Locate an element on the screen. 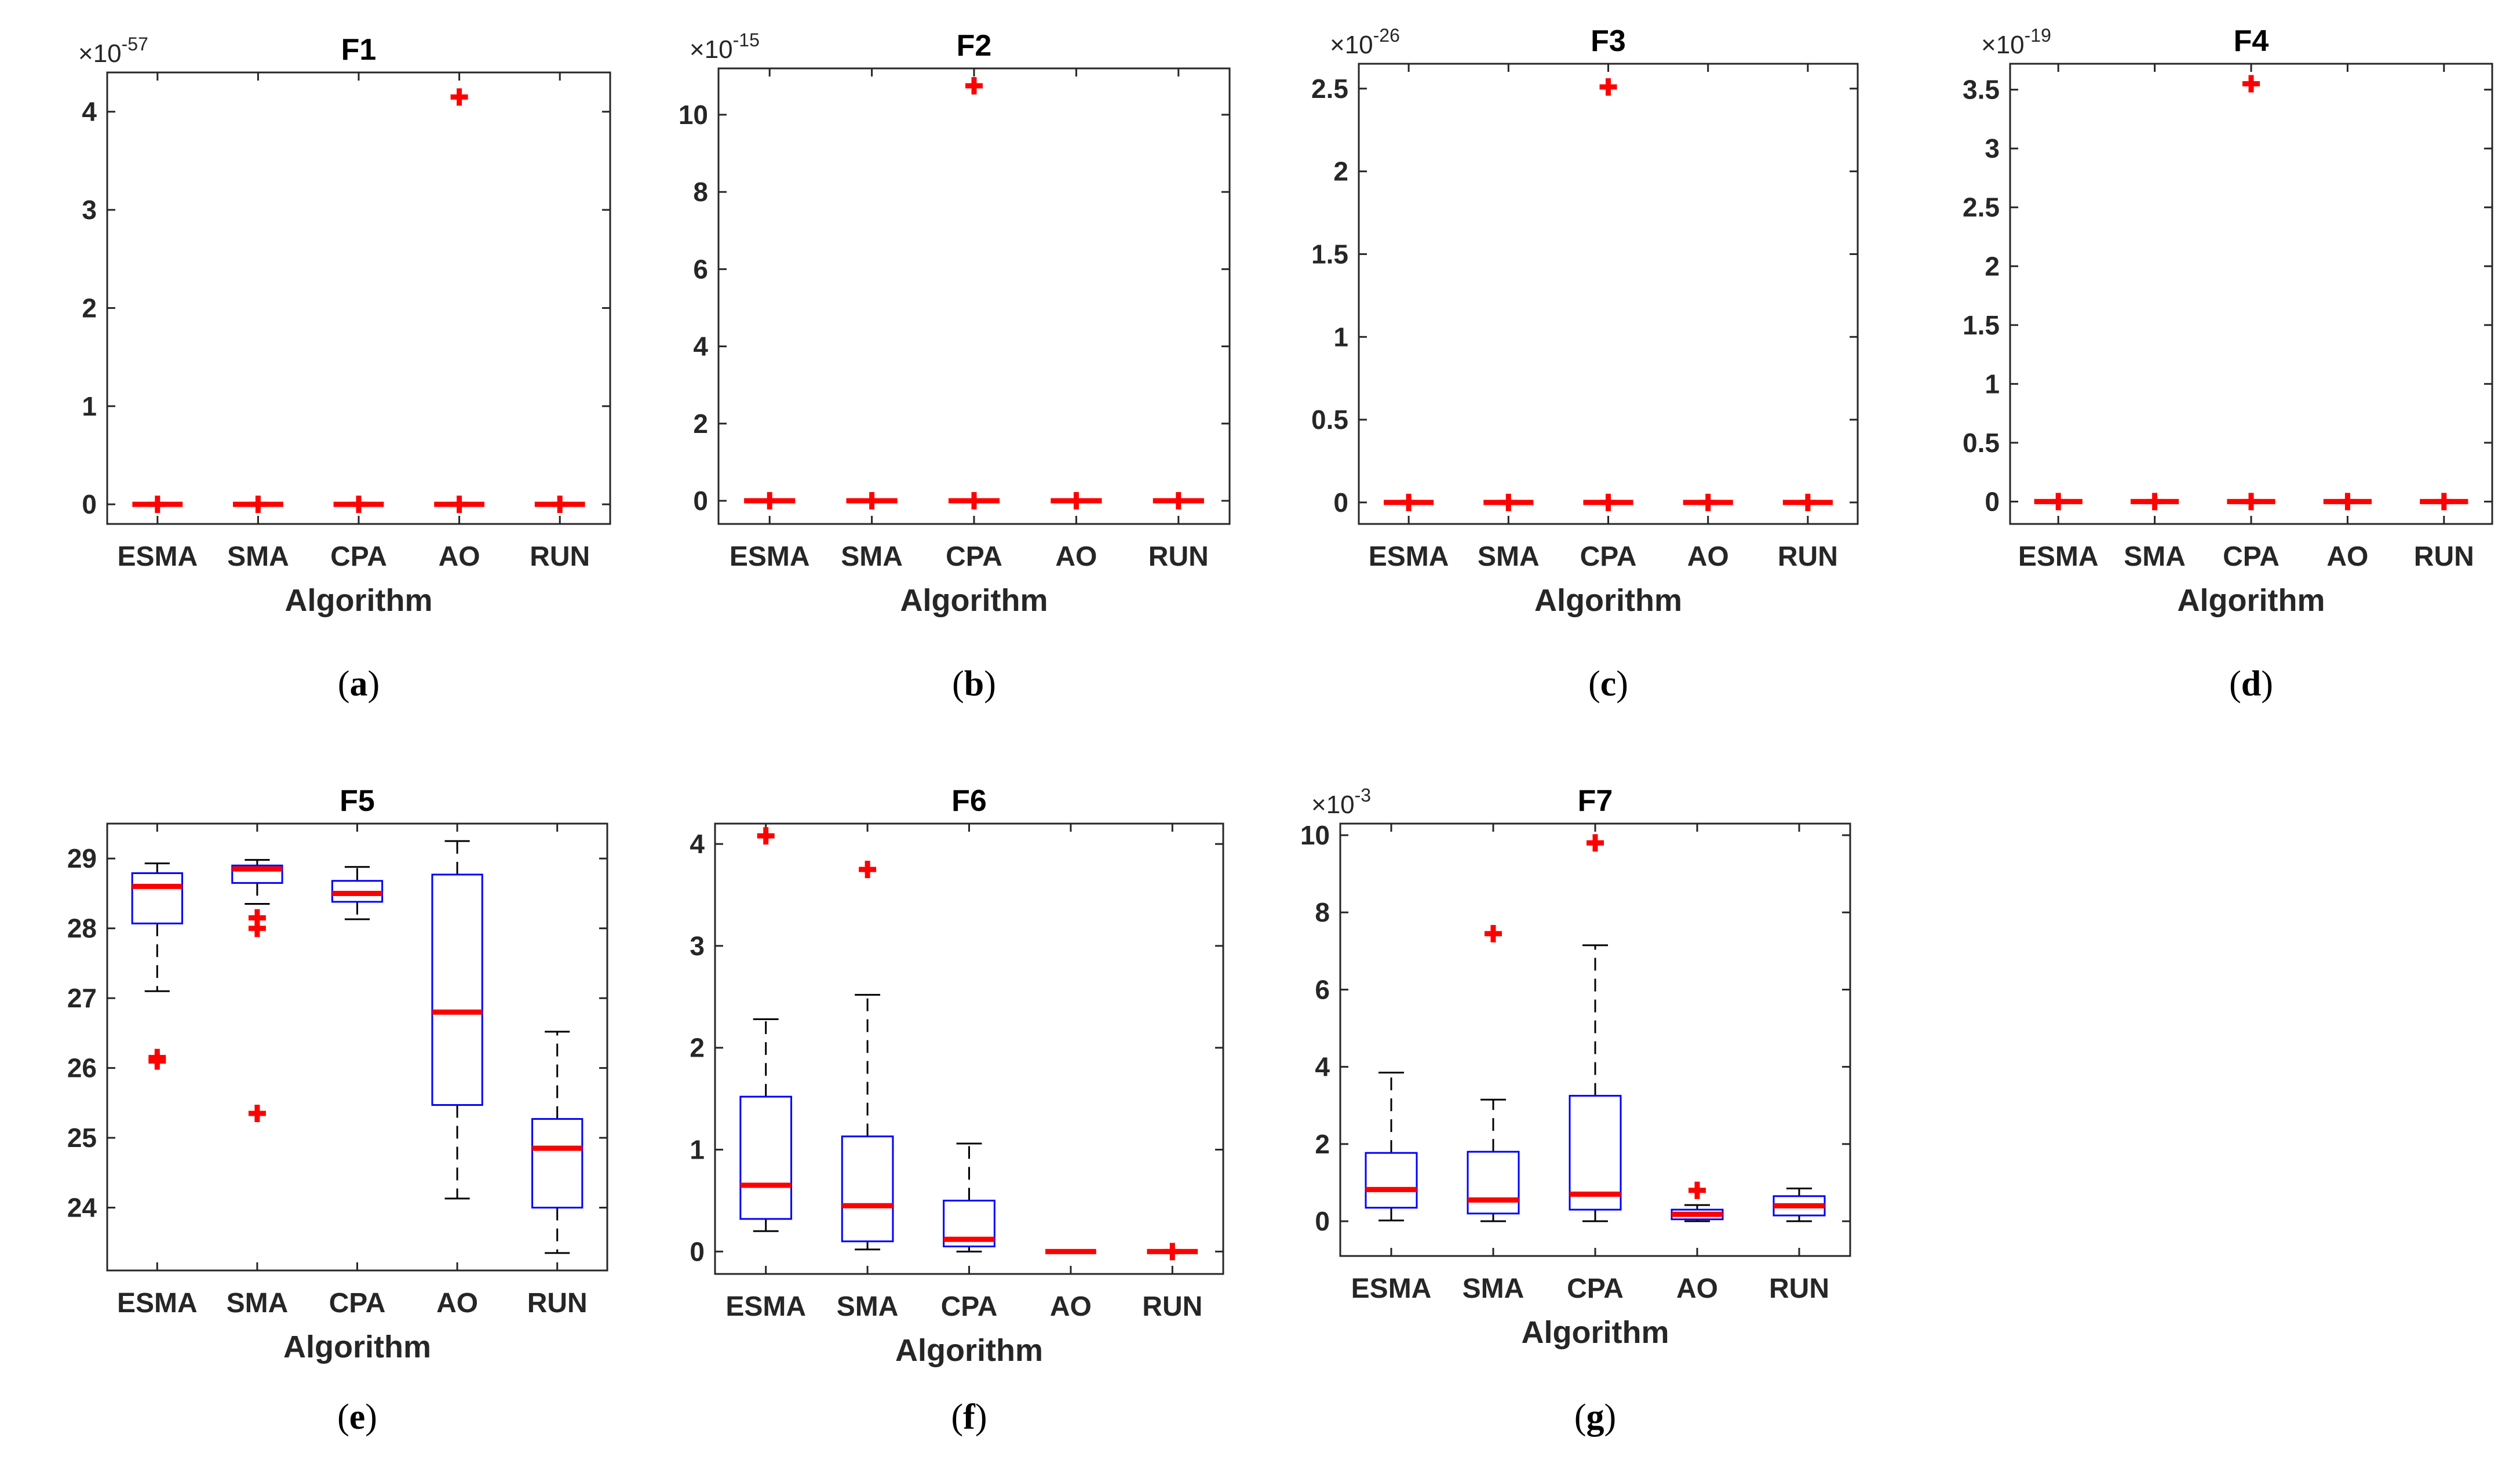 The height and width of the screenshot is (1460, 2520). chart-title: F4 is located at coordinates (2251, 41).